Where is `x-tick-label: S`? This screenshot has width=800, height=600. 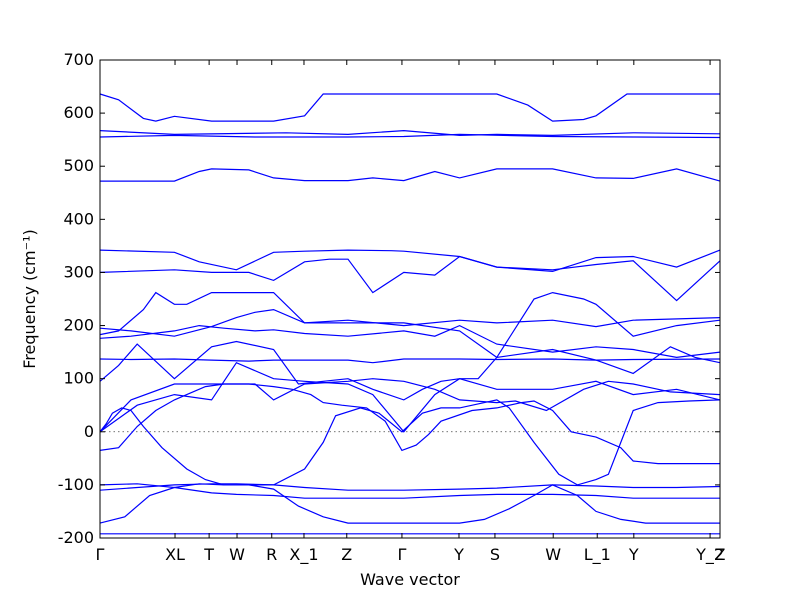 x-tick-label: S is located at coordinates (495, 554).